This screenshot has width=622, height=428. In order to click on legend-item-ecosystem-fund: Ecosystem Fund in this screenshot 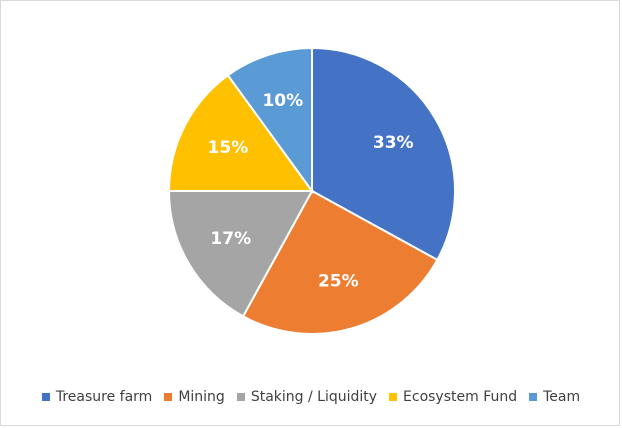, I will do `click(453, 397)`.